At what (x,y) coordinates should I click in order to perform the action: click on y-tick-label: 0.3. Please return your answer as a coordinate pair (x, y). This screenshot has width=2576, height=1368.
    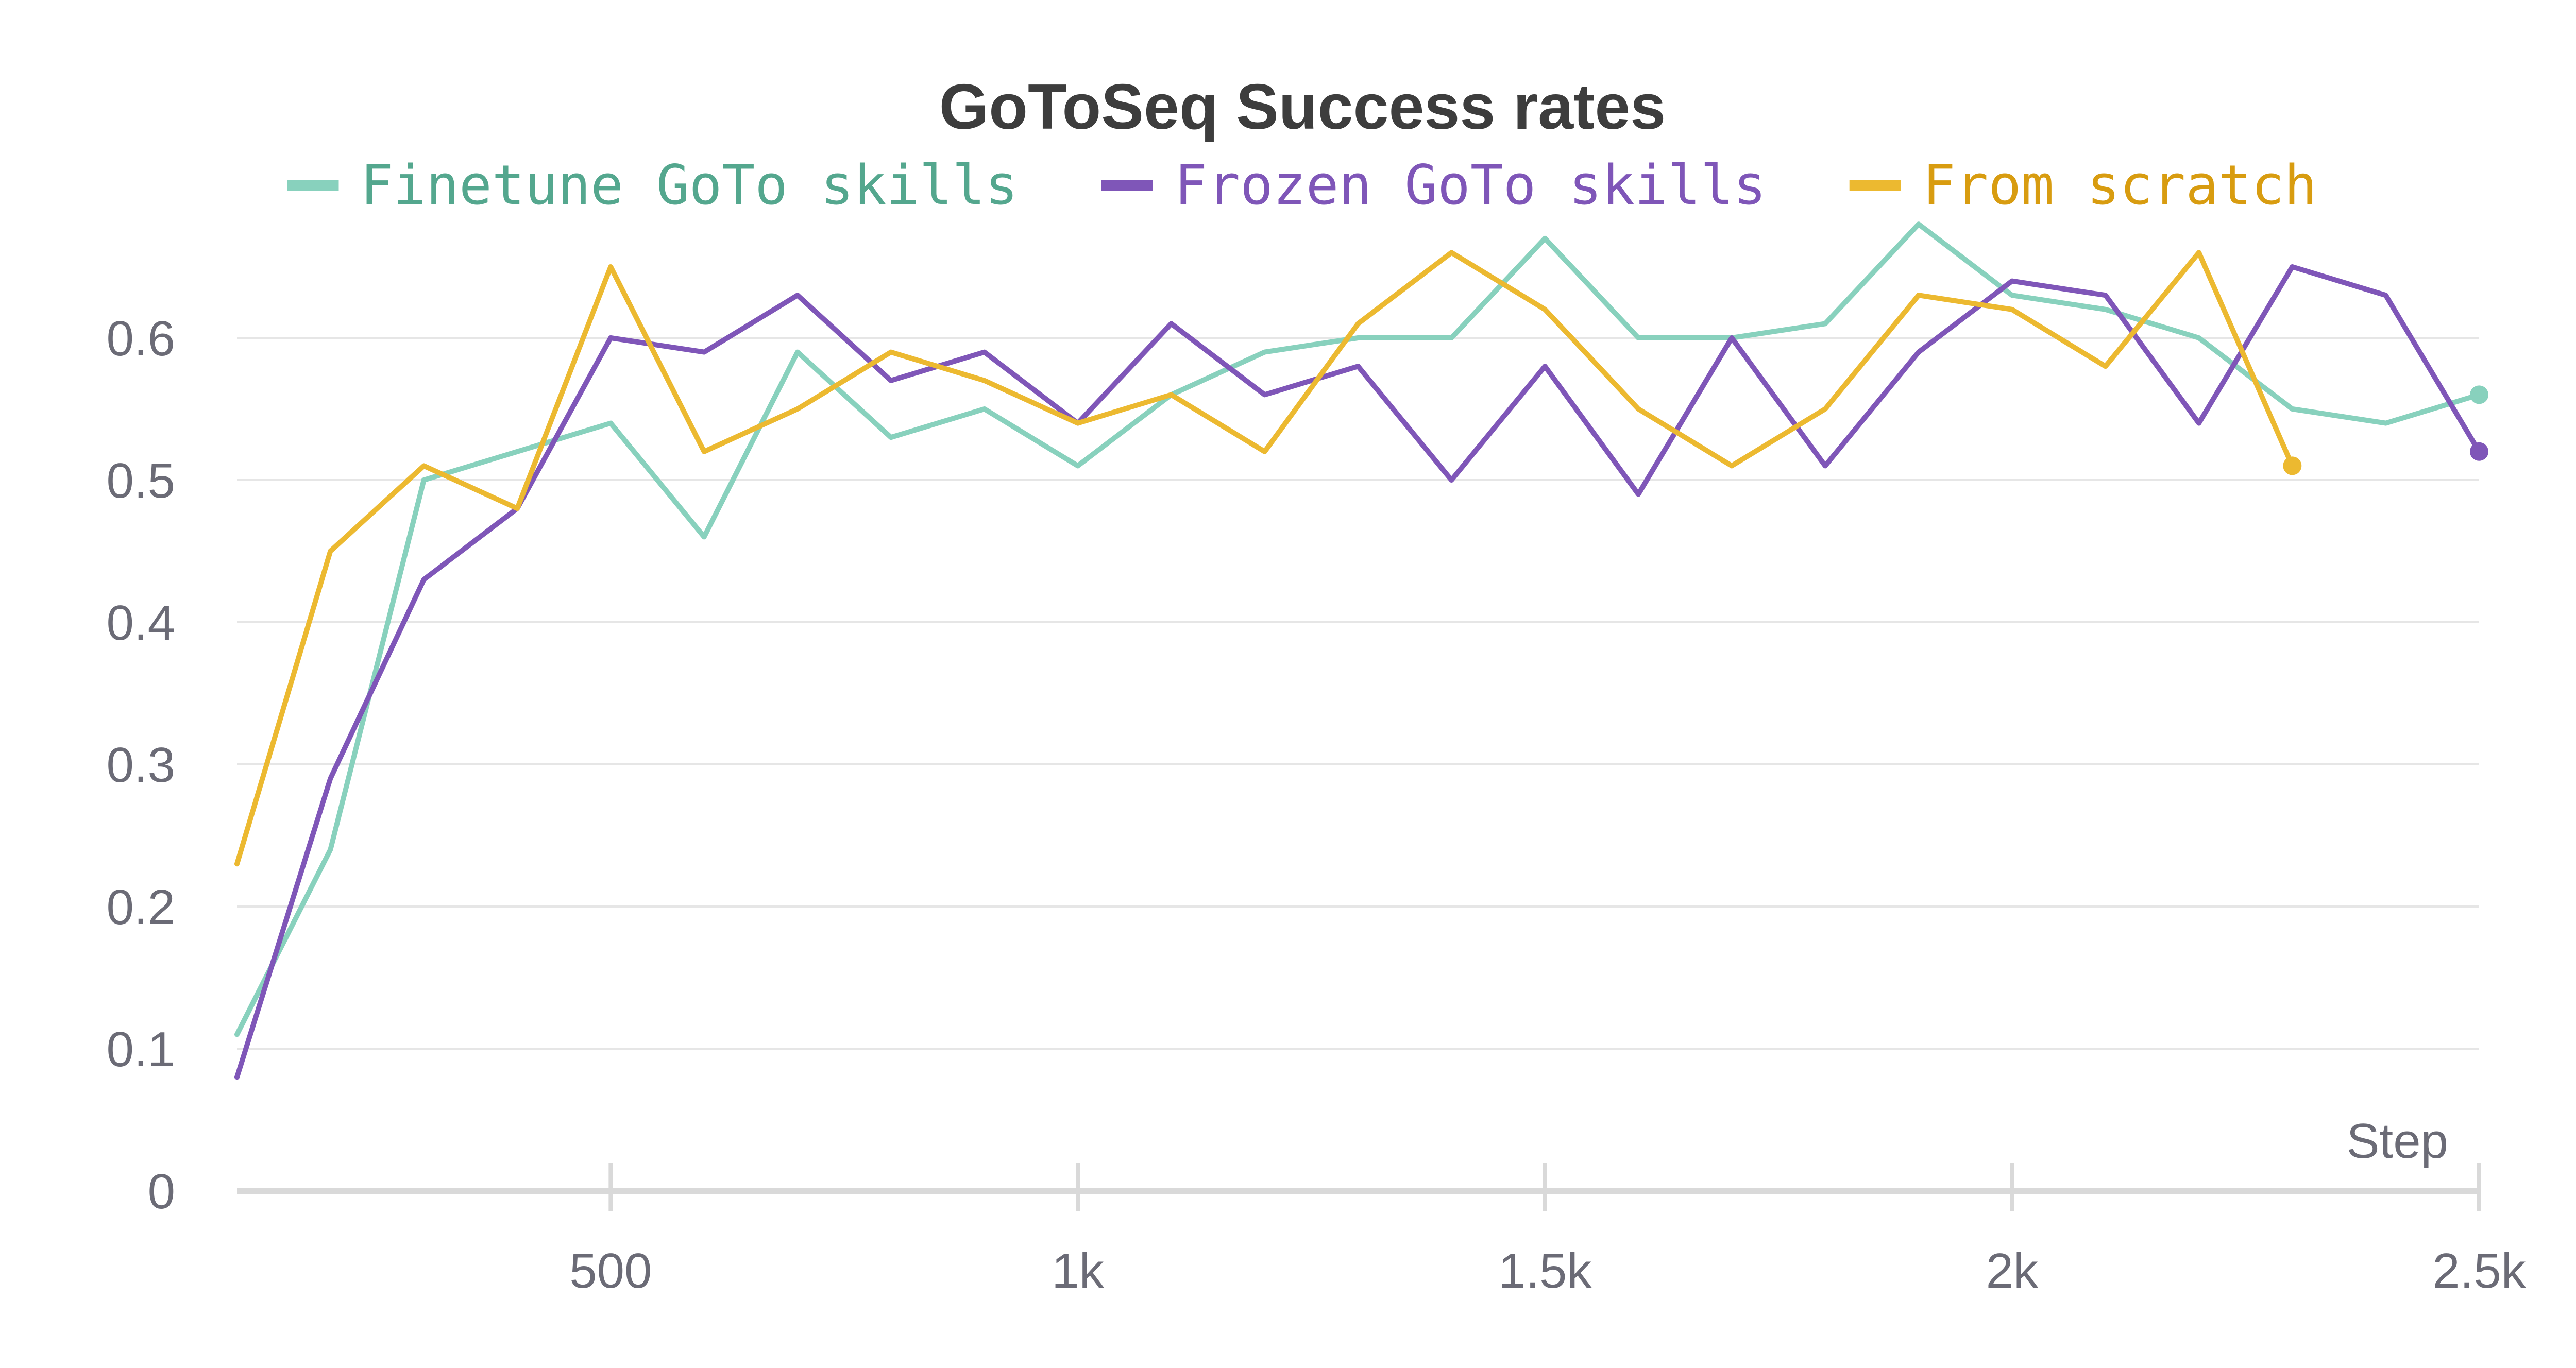
    Looking at the image, I should click on (141, 765).